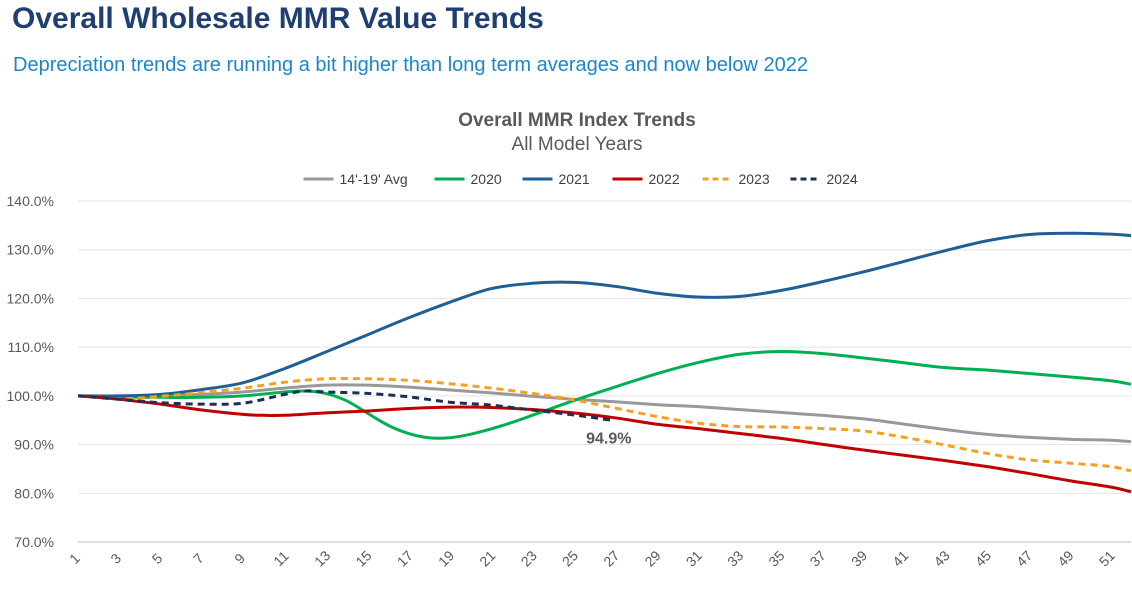  Describe the element at coordinates (74, 558) in the screenshot. I see `x-tick-label: 1` at that location.